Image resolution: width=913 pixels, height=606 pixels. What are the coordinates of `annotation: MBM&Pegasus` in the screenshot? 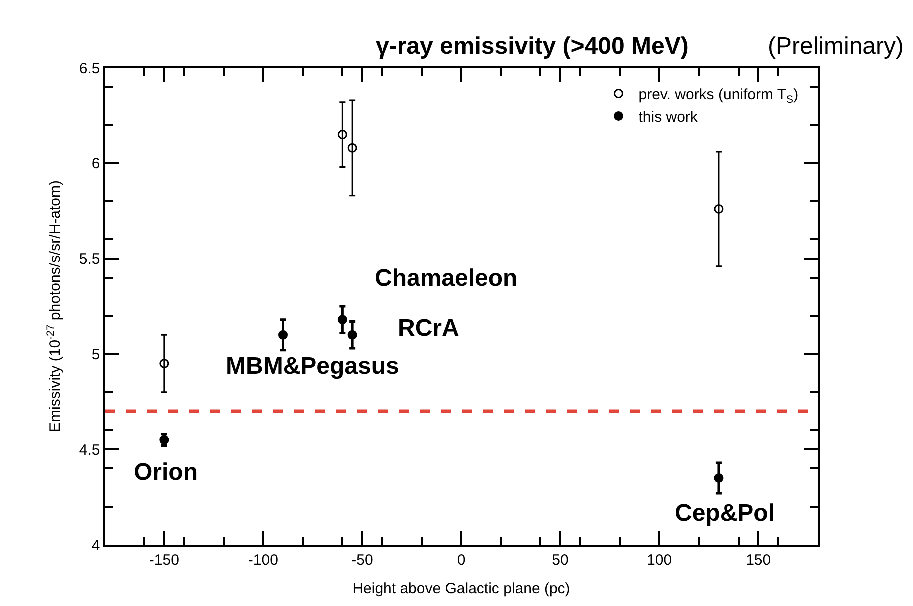 It's located at (313, 366).